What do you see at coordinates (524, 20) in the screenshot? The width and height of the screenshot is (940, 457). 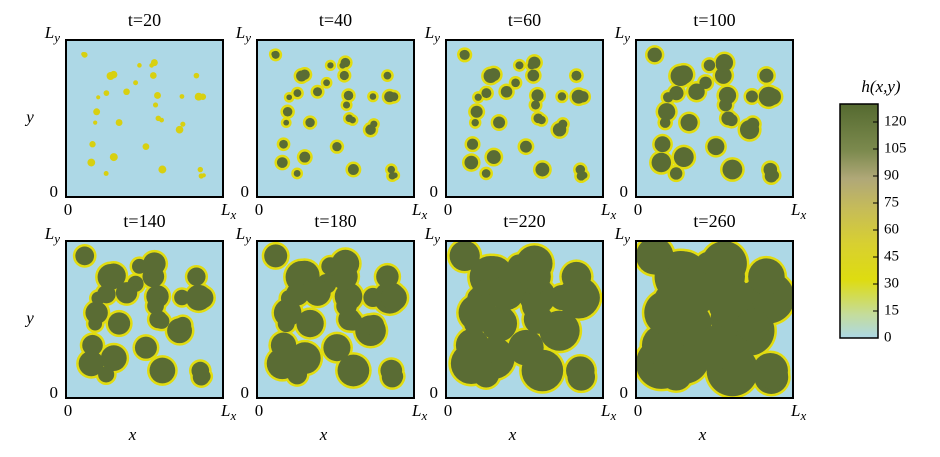 I see `panel-title: t=60` at bounding box center [524, 20].